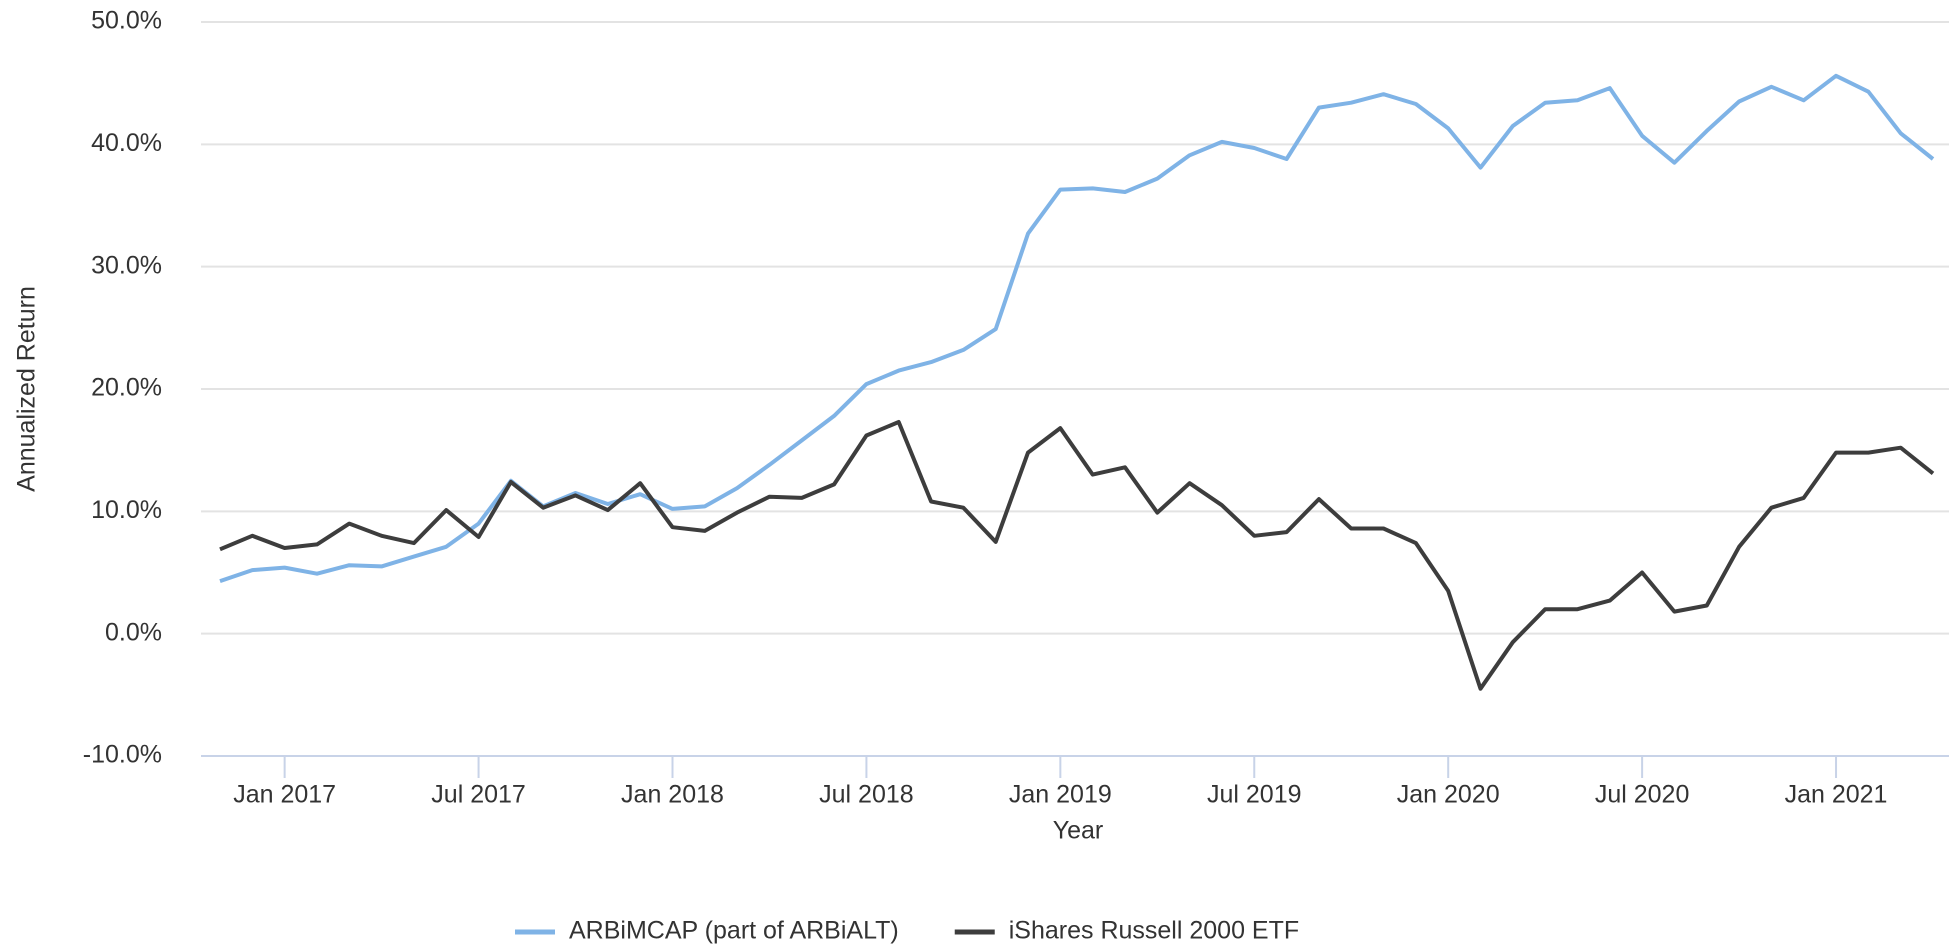  What do you see at coordinates (1078, 831) in the screenshot?
I see `x-axis-title: Year` at bounding box center [1078, 831].